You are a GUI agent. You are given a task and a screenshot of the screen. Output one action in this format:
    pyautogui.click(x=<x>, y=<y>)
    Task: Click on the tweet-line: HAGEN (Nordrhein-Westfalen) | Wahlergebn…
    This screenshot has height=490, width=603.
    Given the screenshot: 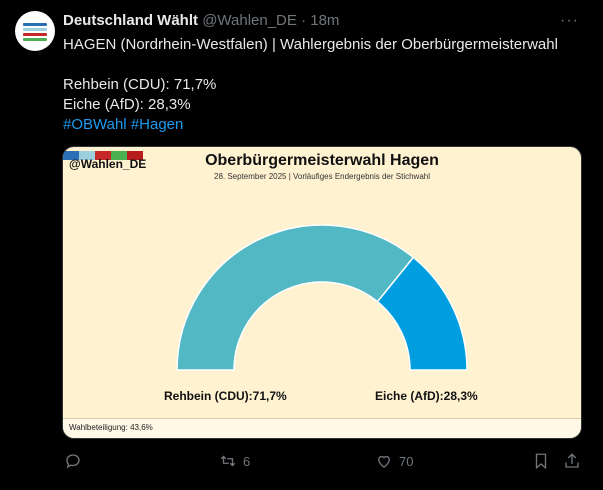 What is the action you would take?
    pyautogui.click(x=310, y=44)
    